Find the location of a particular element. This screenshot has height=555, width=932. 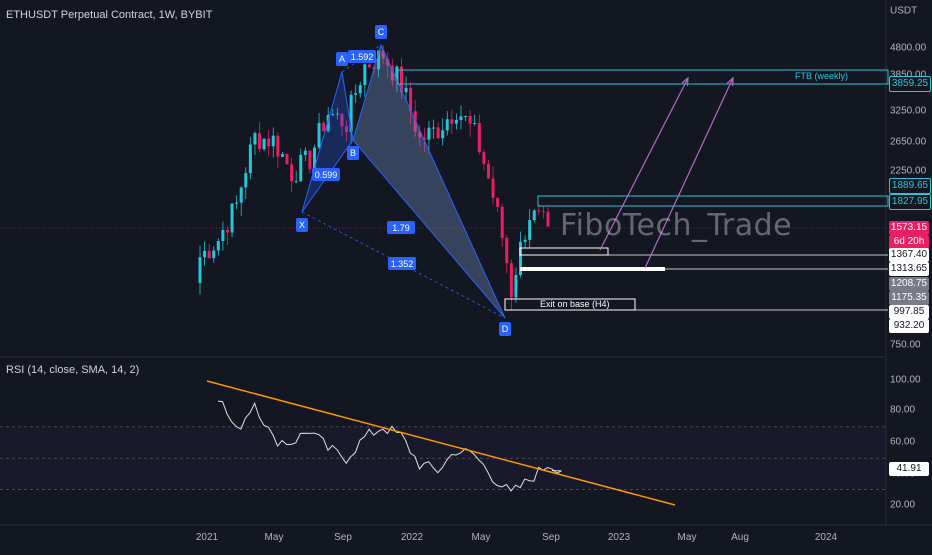

time-tick: 2024 is located at coordinates (826, 537).